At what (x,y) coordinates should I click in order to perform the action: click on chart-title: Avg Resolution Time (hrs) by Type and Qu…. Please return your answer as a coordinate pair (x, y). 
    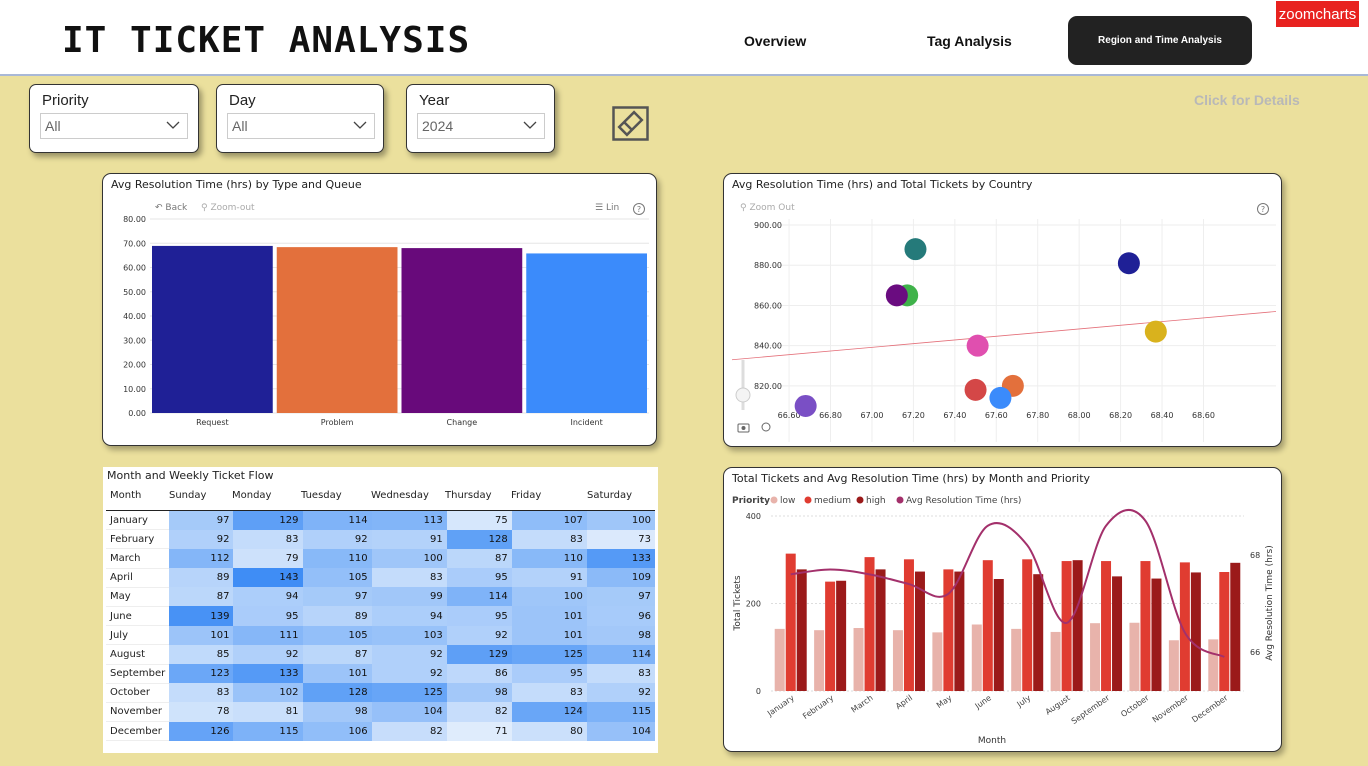
    Looking at the image, I should click on (236, 184).